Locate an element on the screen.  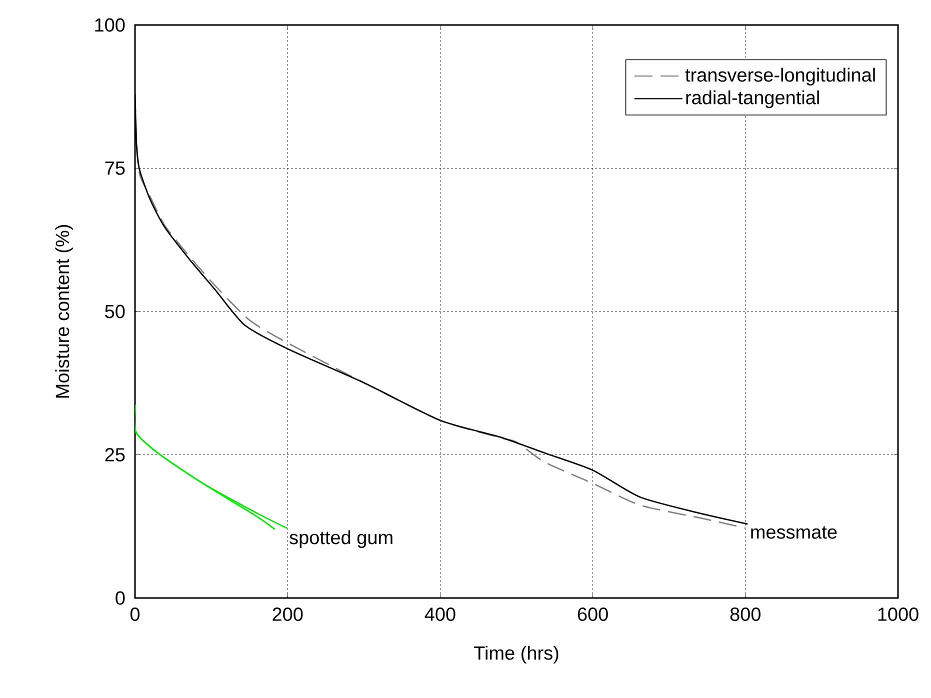
x-tick-label: 800 is located at coordinates (745, 614).